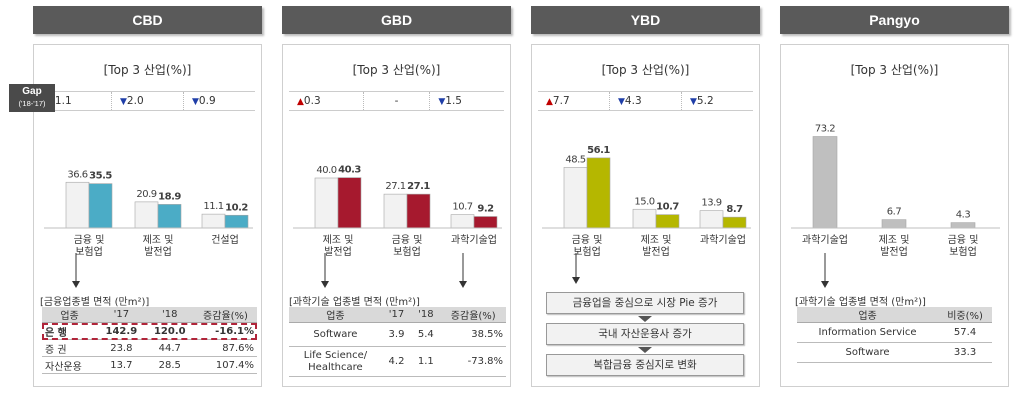  Describe the element at coordinates (335, 334) in the screenshot. I see `table-cell: Software` at that location.